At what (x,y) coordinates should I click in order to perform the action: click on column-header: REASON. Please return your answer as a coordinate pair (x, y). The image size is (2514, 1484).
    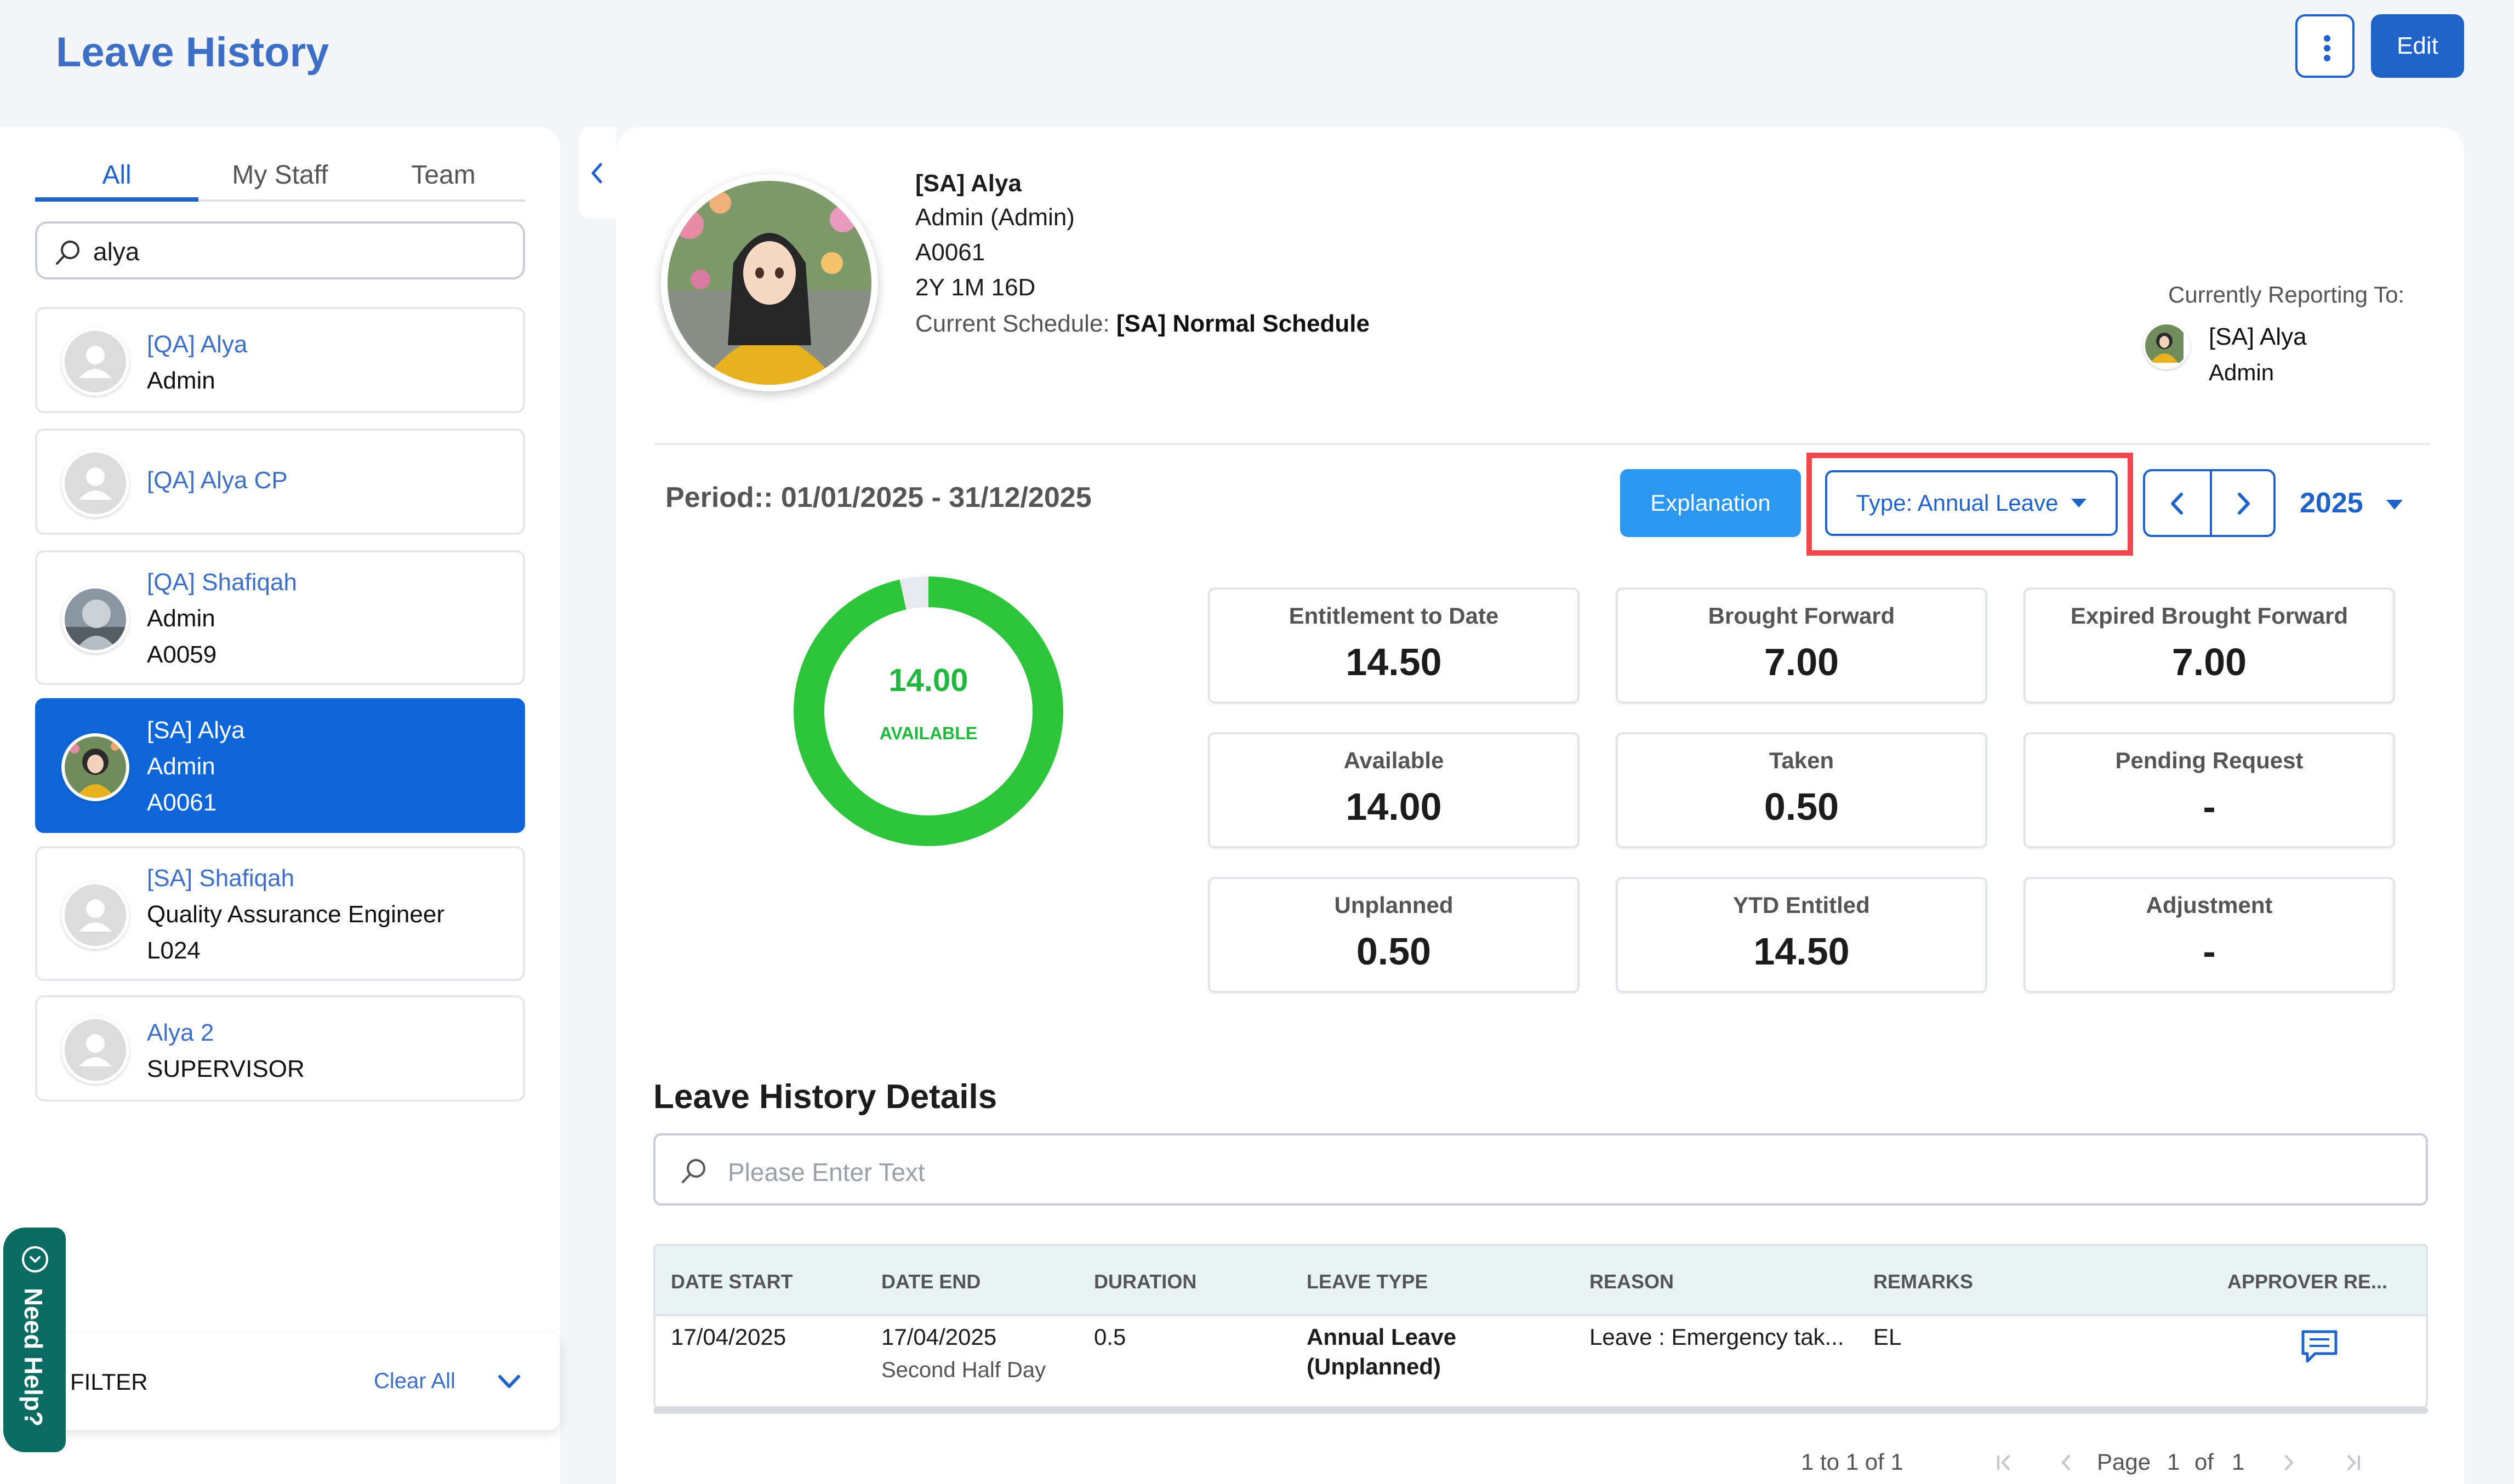
    Looking at the image, I should click on (1631, 1281).